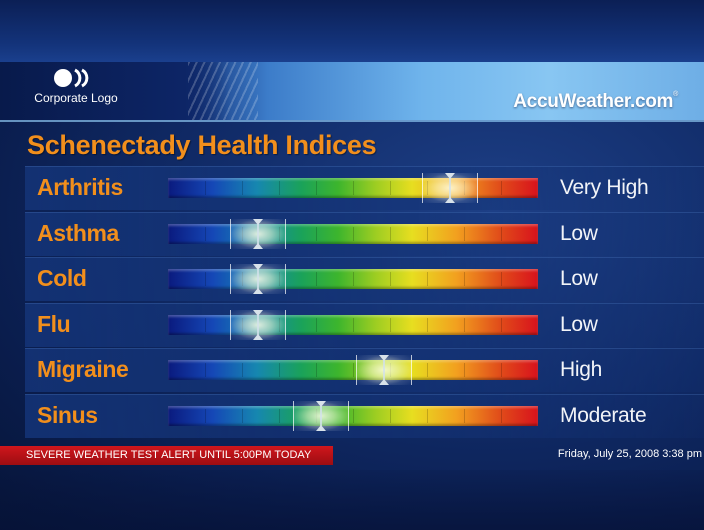 The width and height of the screenshot is (704, 530). I want to click on health-index-name: Flu, so click(54, 323).